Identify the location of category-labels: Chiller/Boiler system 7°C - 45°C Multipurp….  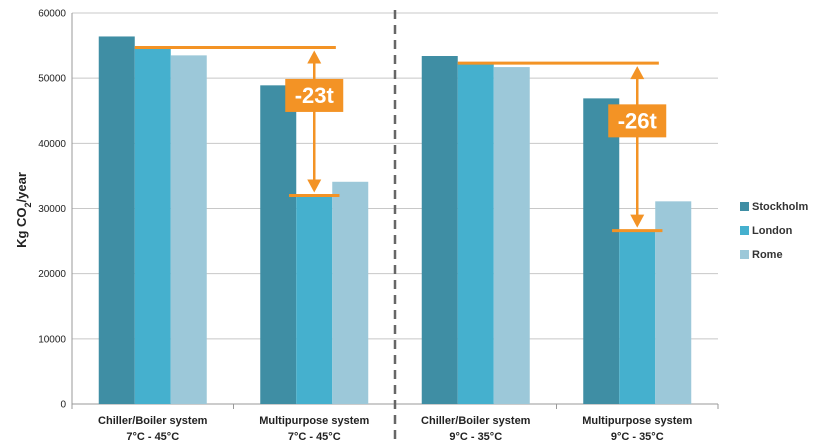
(395, 429).